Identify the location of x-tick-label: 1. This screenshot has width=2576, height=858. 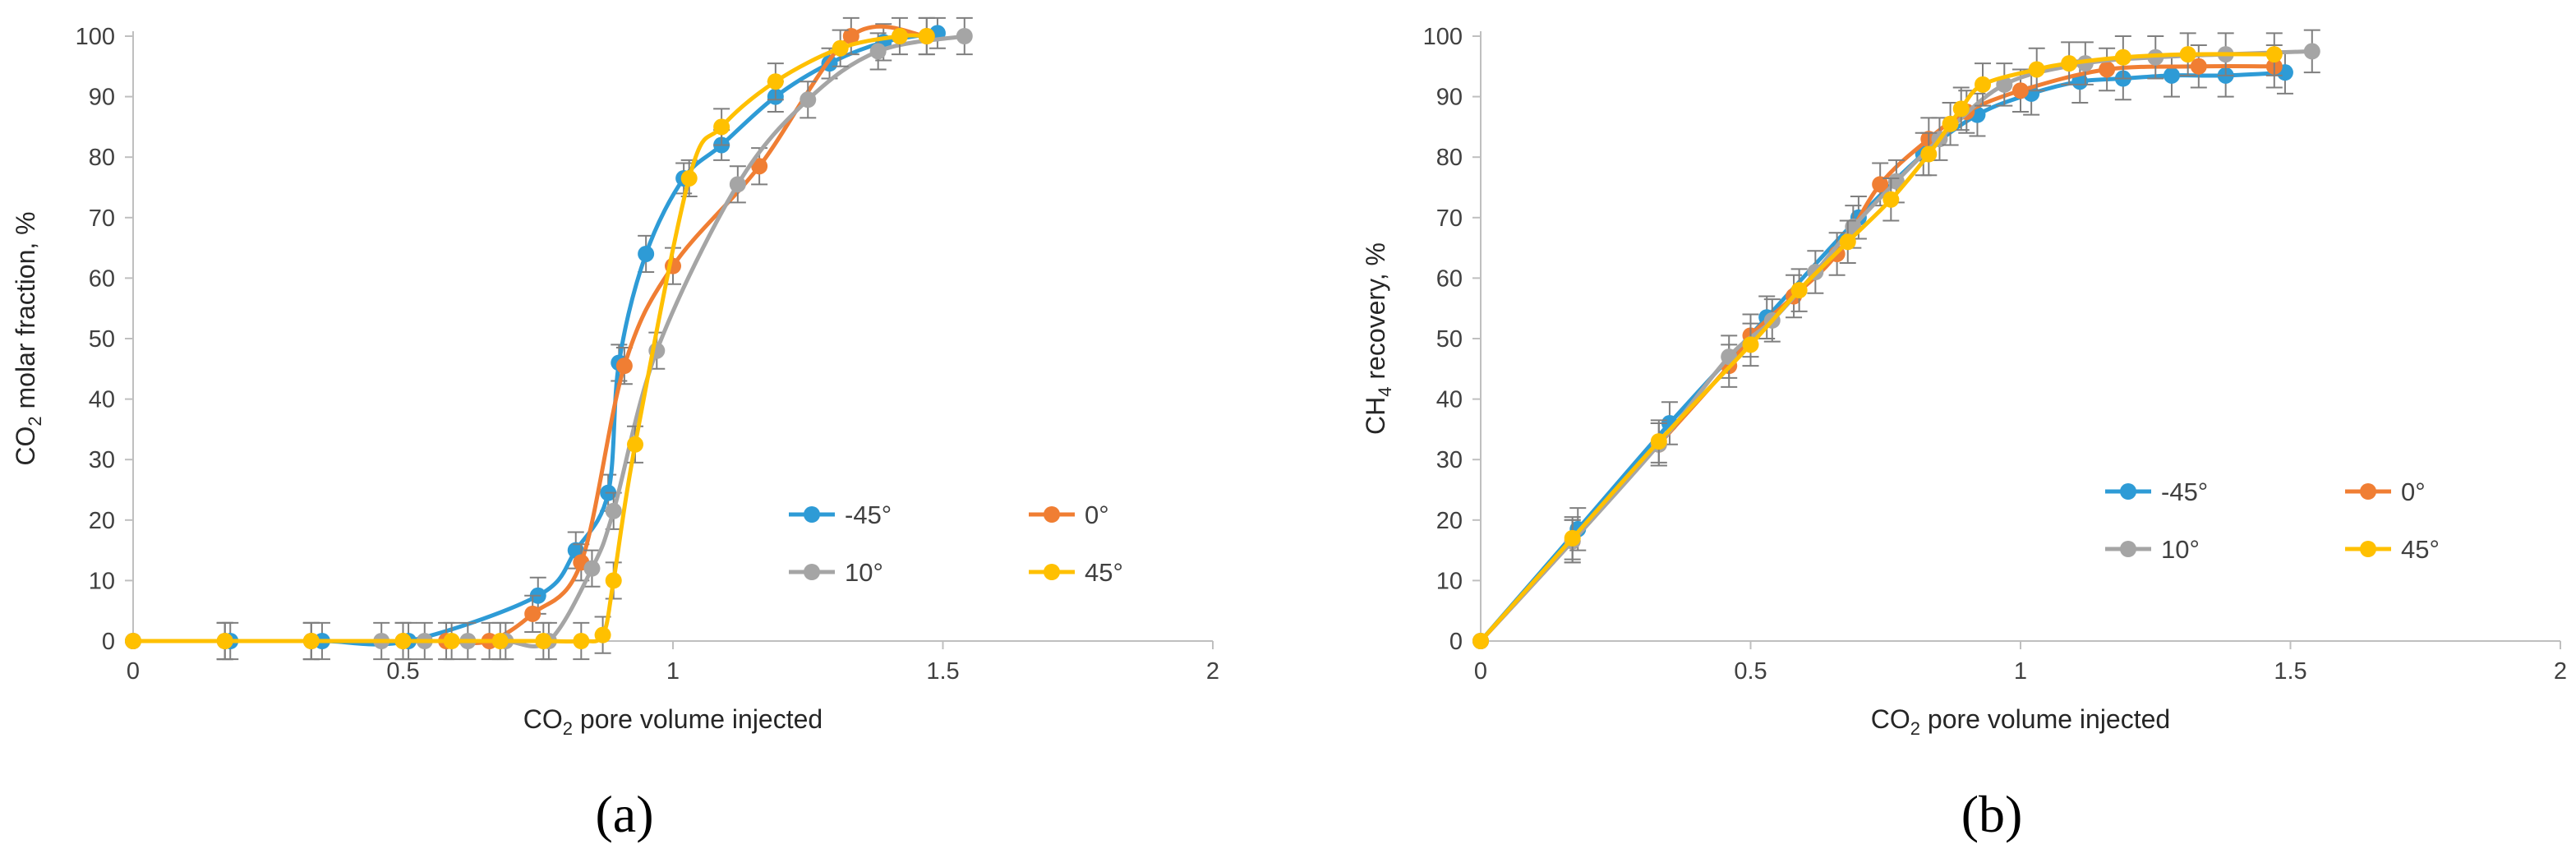
(2020, 672).